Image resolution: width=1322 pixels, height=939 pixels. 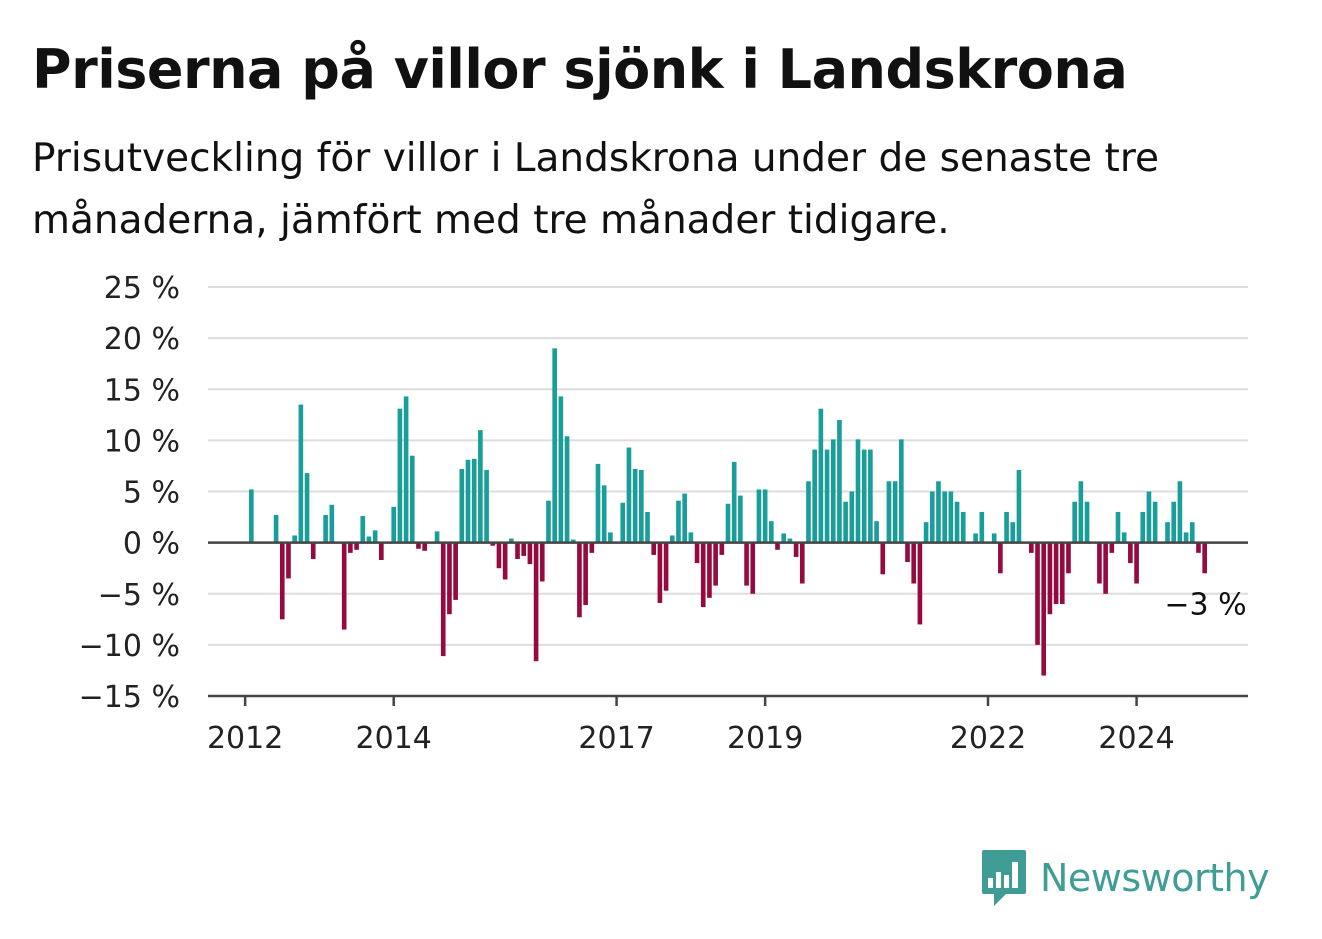 I want to click on y-tick-label: 15 %, so click(x=142, y=390).